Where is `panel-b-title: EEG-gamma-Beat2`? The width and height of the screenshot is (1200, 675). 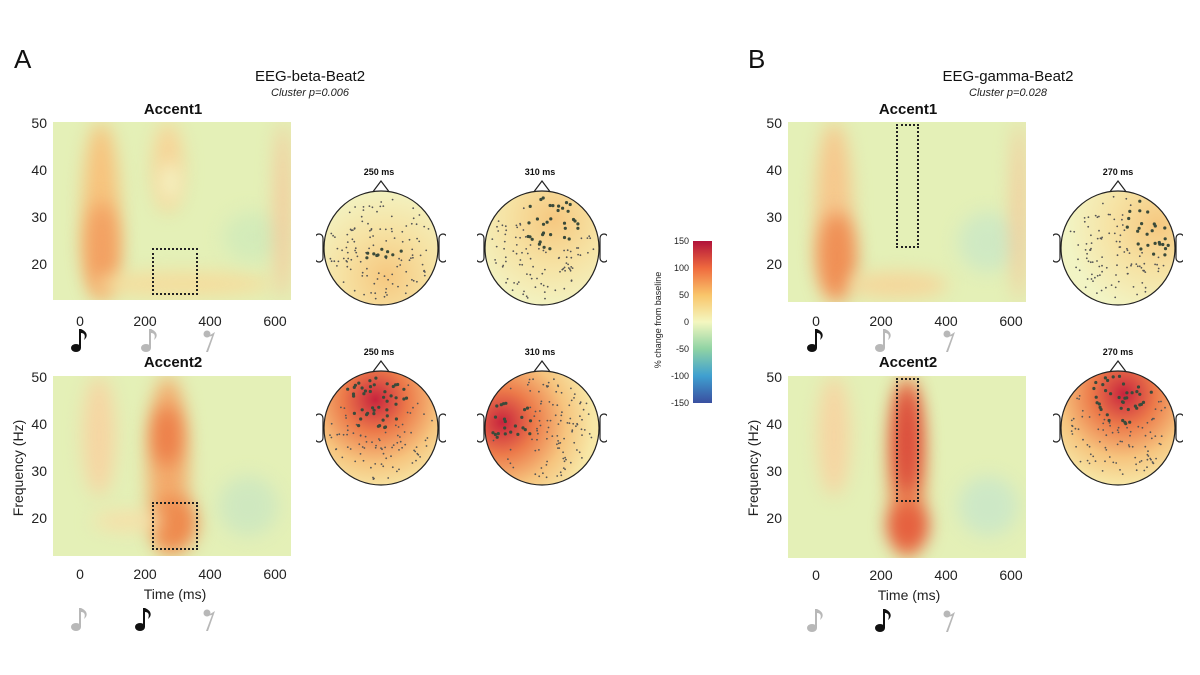
panel-b-title: EEG-gamma-Beat2 is located at coordinates (1008, 76).